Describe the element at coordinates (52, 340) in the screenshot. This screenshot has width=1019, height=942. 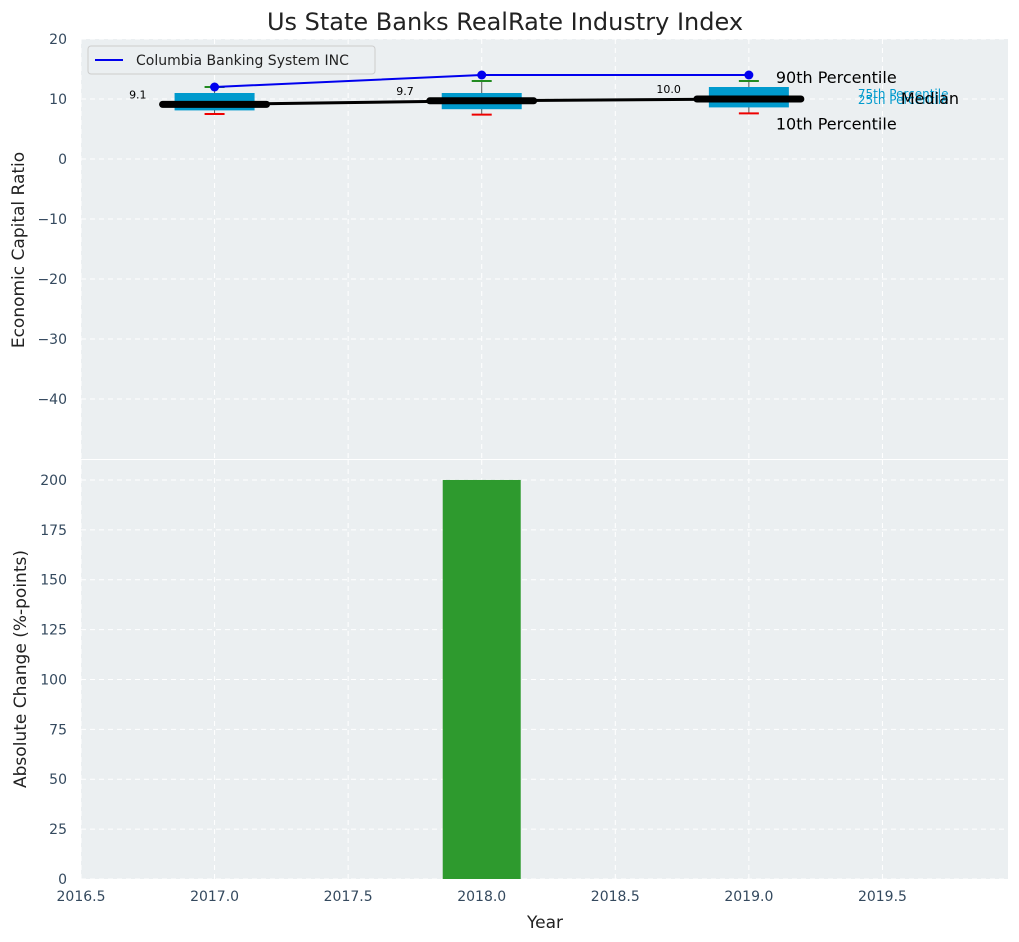
I see `top-ytick-label: −30` at that location.